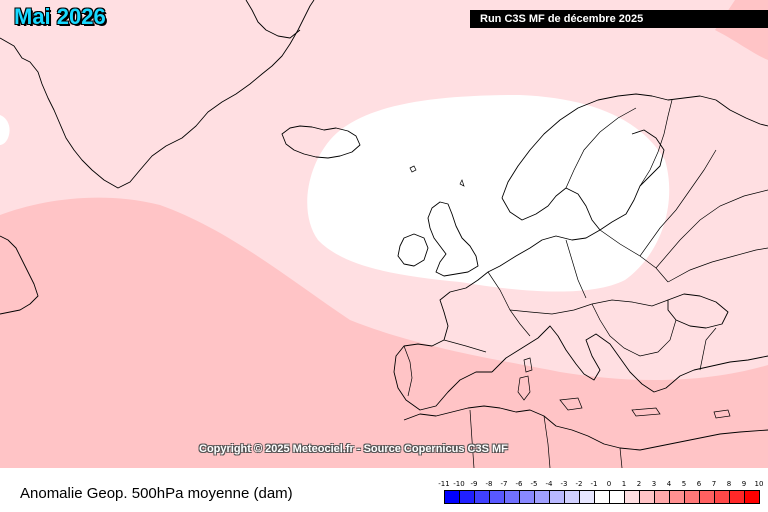 This screenshot has width=768, height=512. I want to click on coastline-northeast, so click(741, 113).